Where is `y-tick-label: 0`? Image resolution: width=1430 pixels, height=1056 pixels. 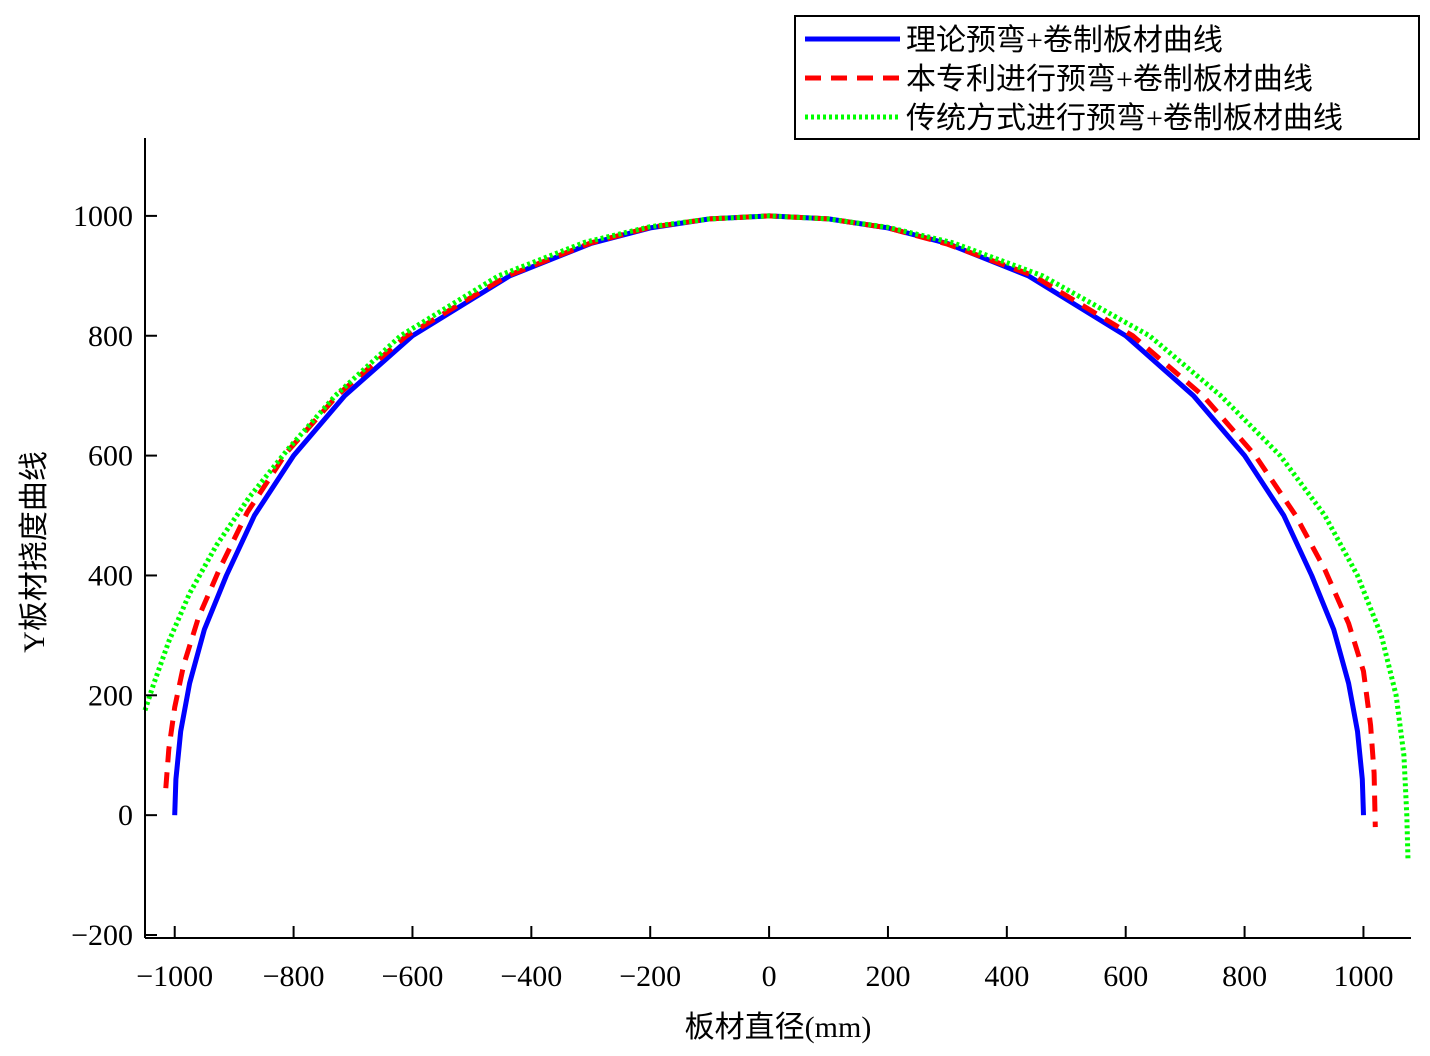 y-tick-label: 0 is located at coordinates (125, 815).